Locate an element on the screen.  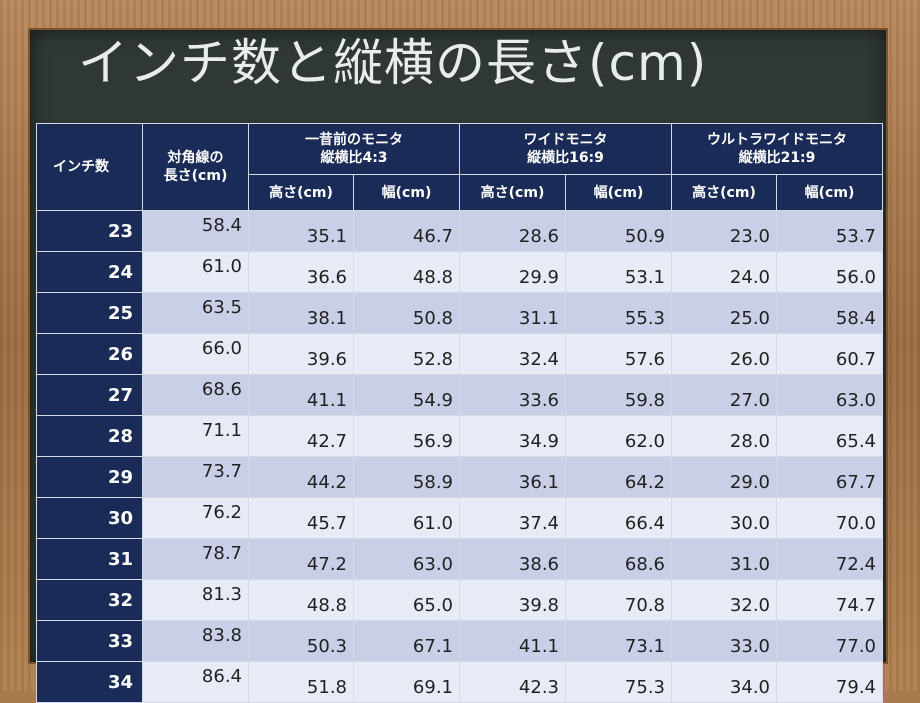
table-row: 25 63.5 38.1 50.8 31.1 55.3 25.0 58.4 is located at coordinates (459, 313).